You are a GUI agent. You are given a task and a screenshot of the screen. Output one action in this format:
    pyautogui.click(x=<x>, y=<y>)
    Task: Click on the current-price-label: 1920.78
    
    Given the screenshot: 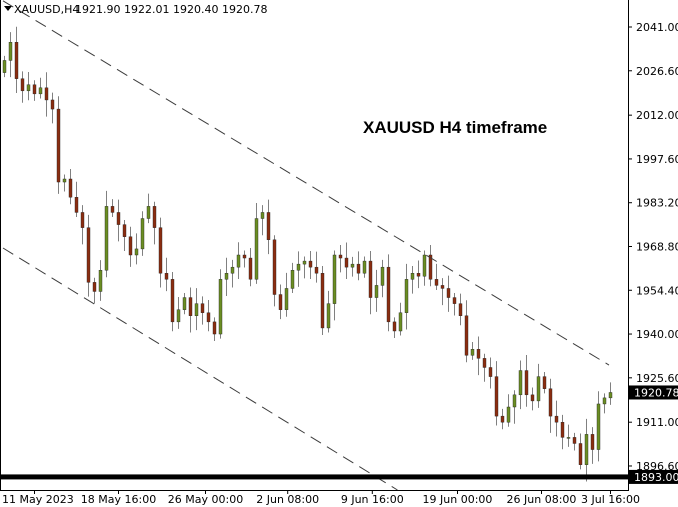 What is the action you would take?
    pyautogui.click(x=656, y=392)
    